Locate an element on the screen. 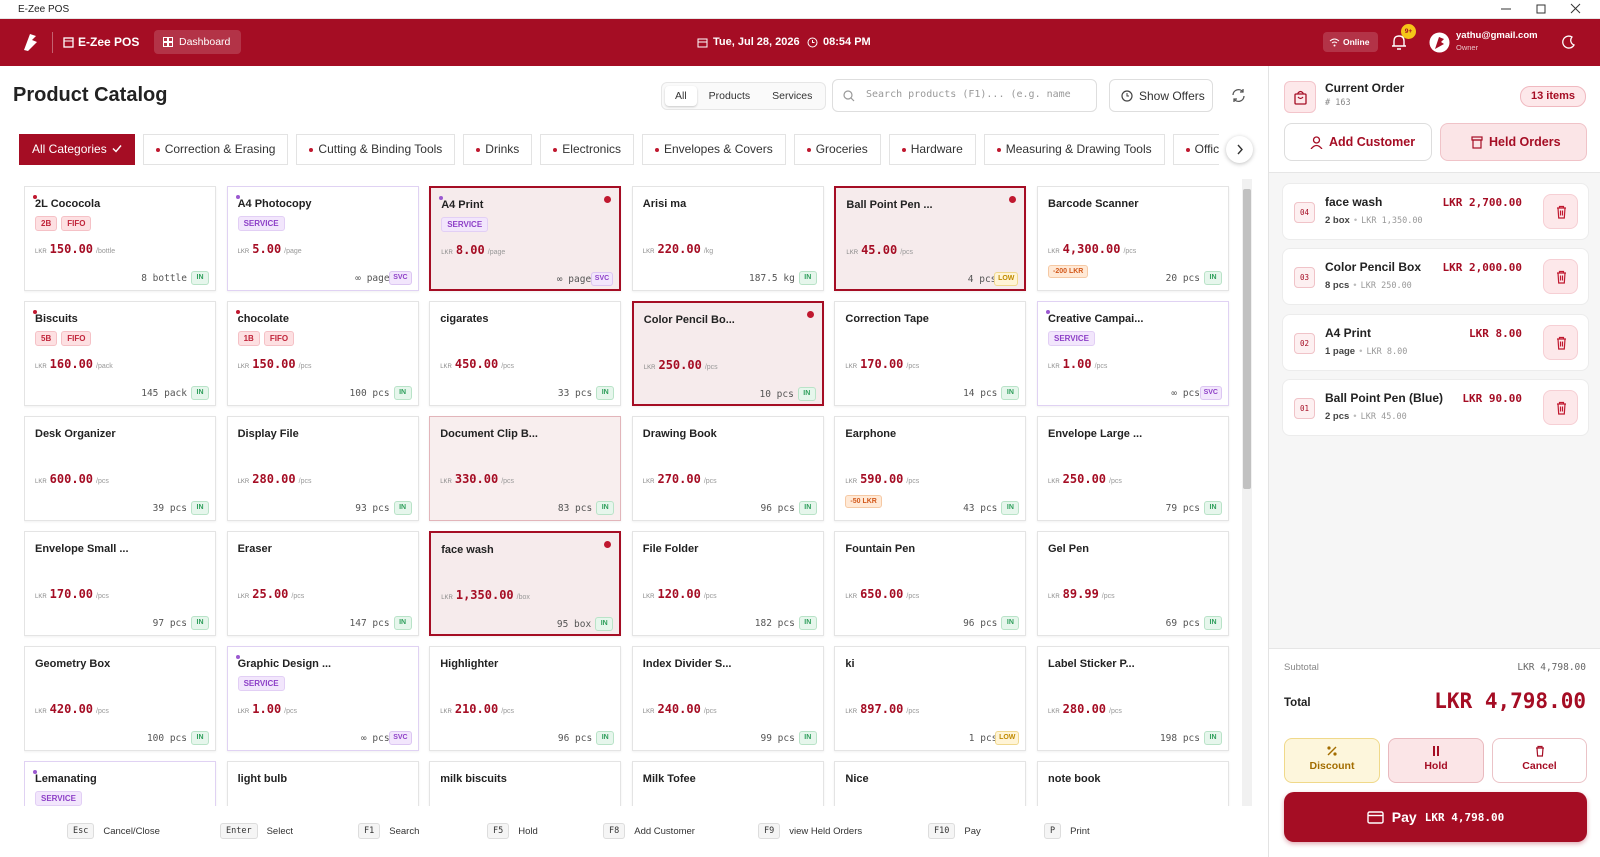 The width and height of the screenshot is (1600, 857). product-card: Fountain Pen LKR 650.00/pcs 96 pcs IN is located at coordinates (930, 583).